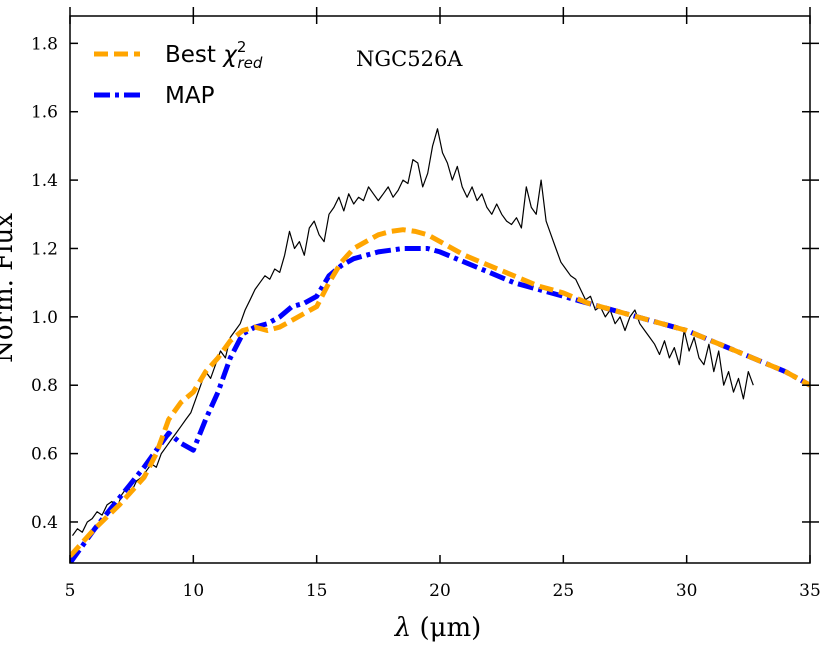 Image resolution: width=830 pixels, height=664 pixels. What do you see at coordinates (44, 181) in the screenshot?
I see `y-tick-label: 1.4` at bounding box center [44, 181].